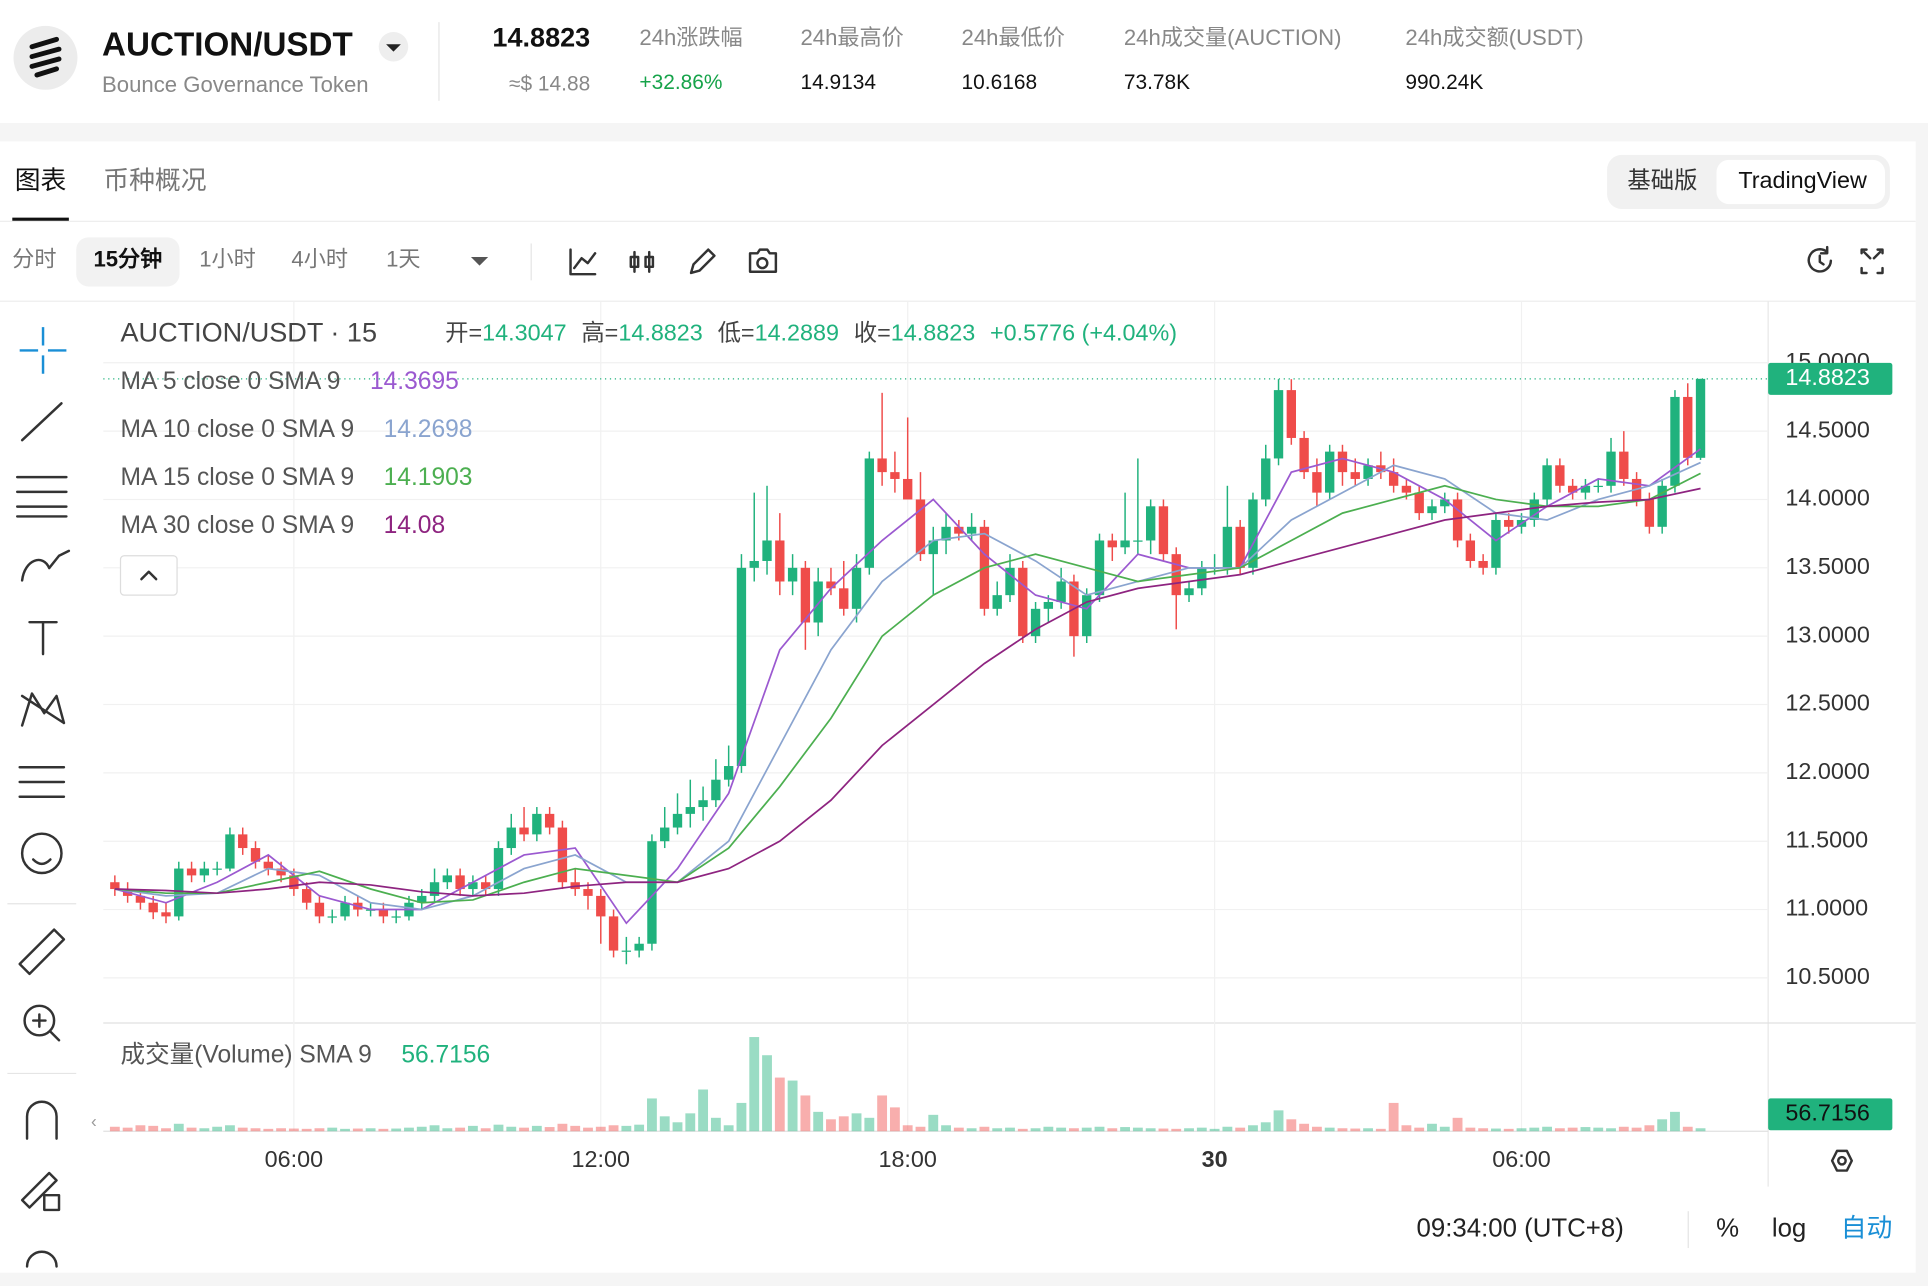 This screenshot has height=1286, width=1928. Describe the element at coordinates (1867, 1227) in the screenshot. I see `auto-toggle: 自动` at that location.